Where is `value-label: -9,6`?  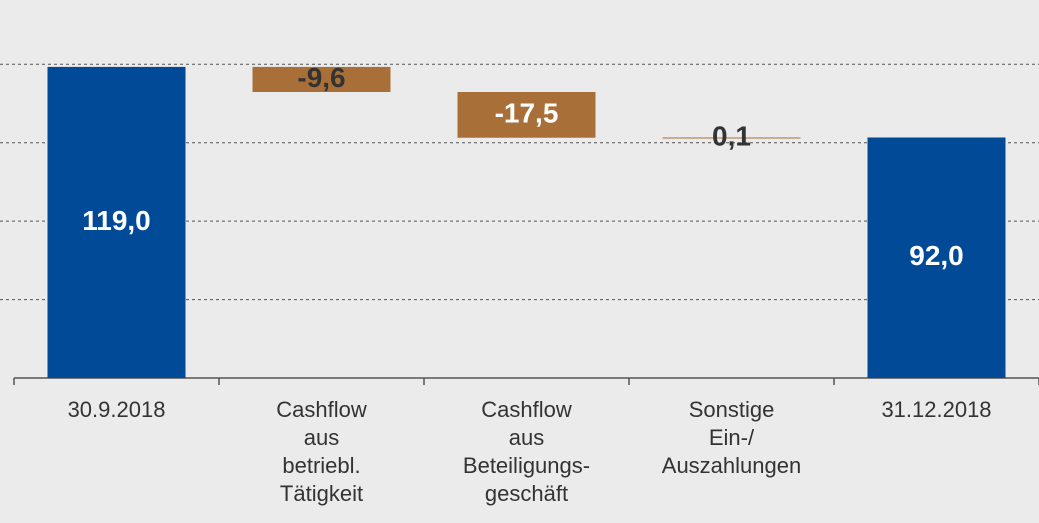
value-label: -9,6 is located at coordinates (321, 77).